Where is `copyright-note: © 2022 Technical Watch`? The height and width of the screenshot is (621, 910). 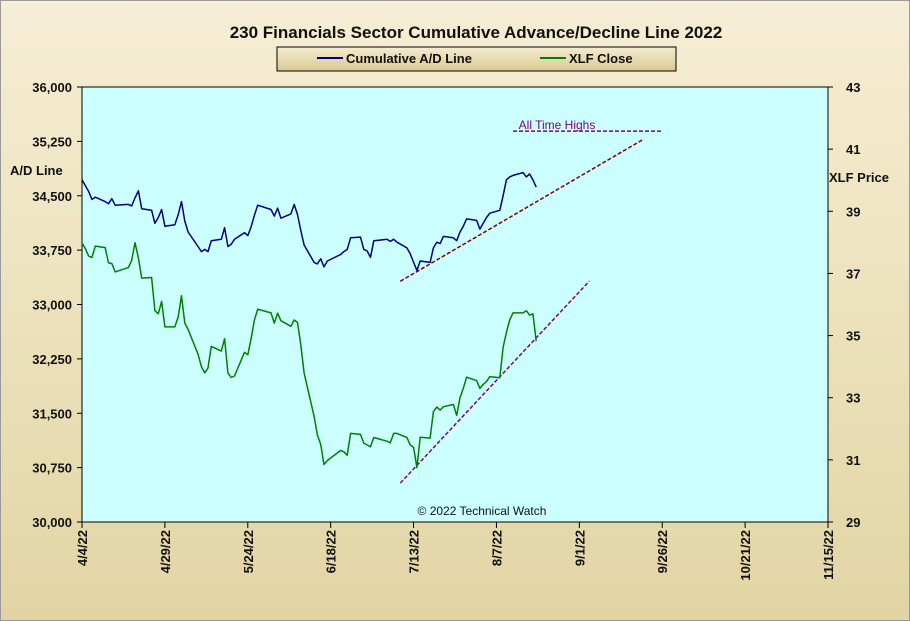
copyright-note: © 2022 Technical Watch is located at coordinates (482, 511).